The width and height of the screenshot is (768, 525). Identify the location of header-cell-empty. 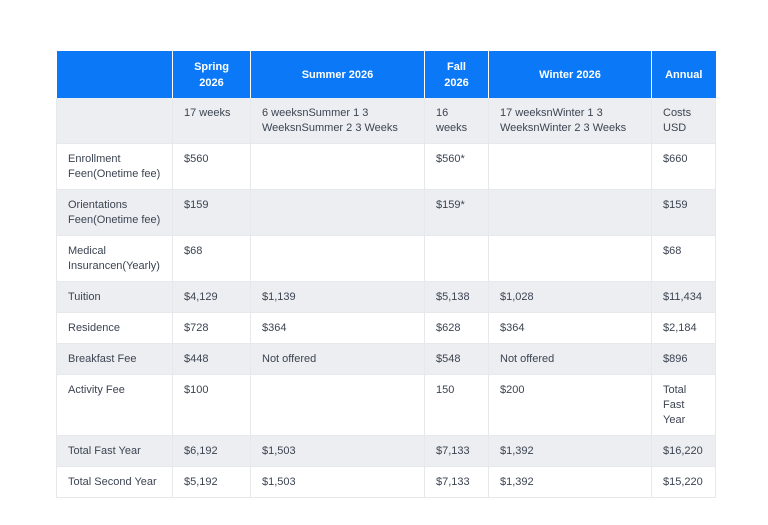
(114, 74).